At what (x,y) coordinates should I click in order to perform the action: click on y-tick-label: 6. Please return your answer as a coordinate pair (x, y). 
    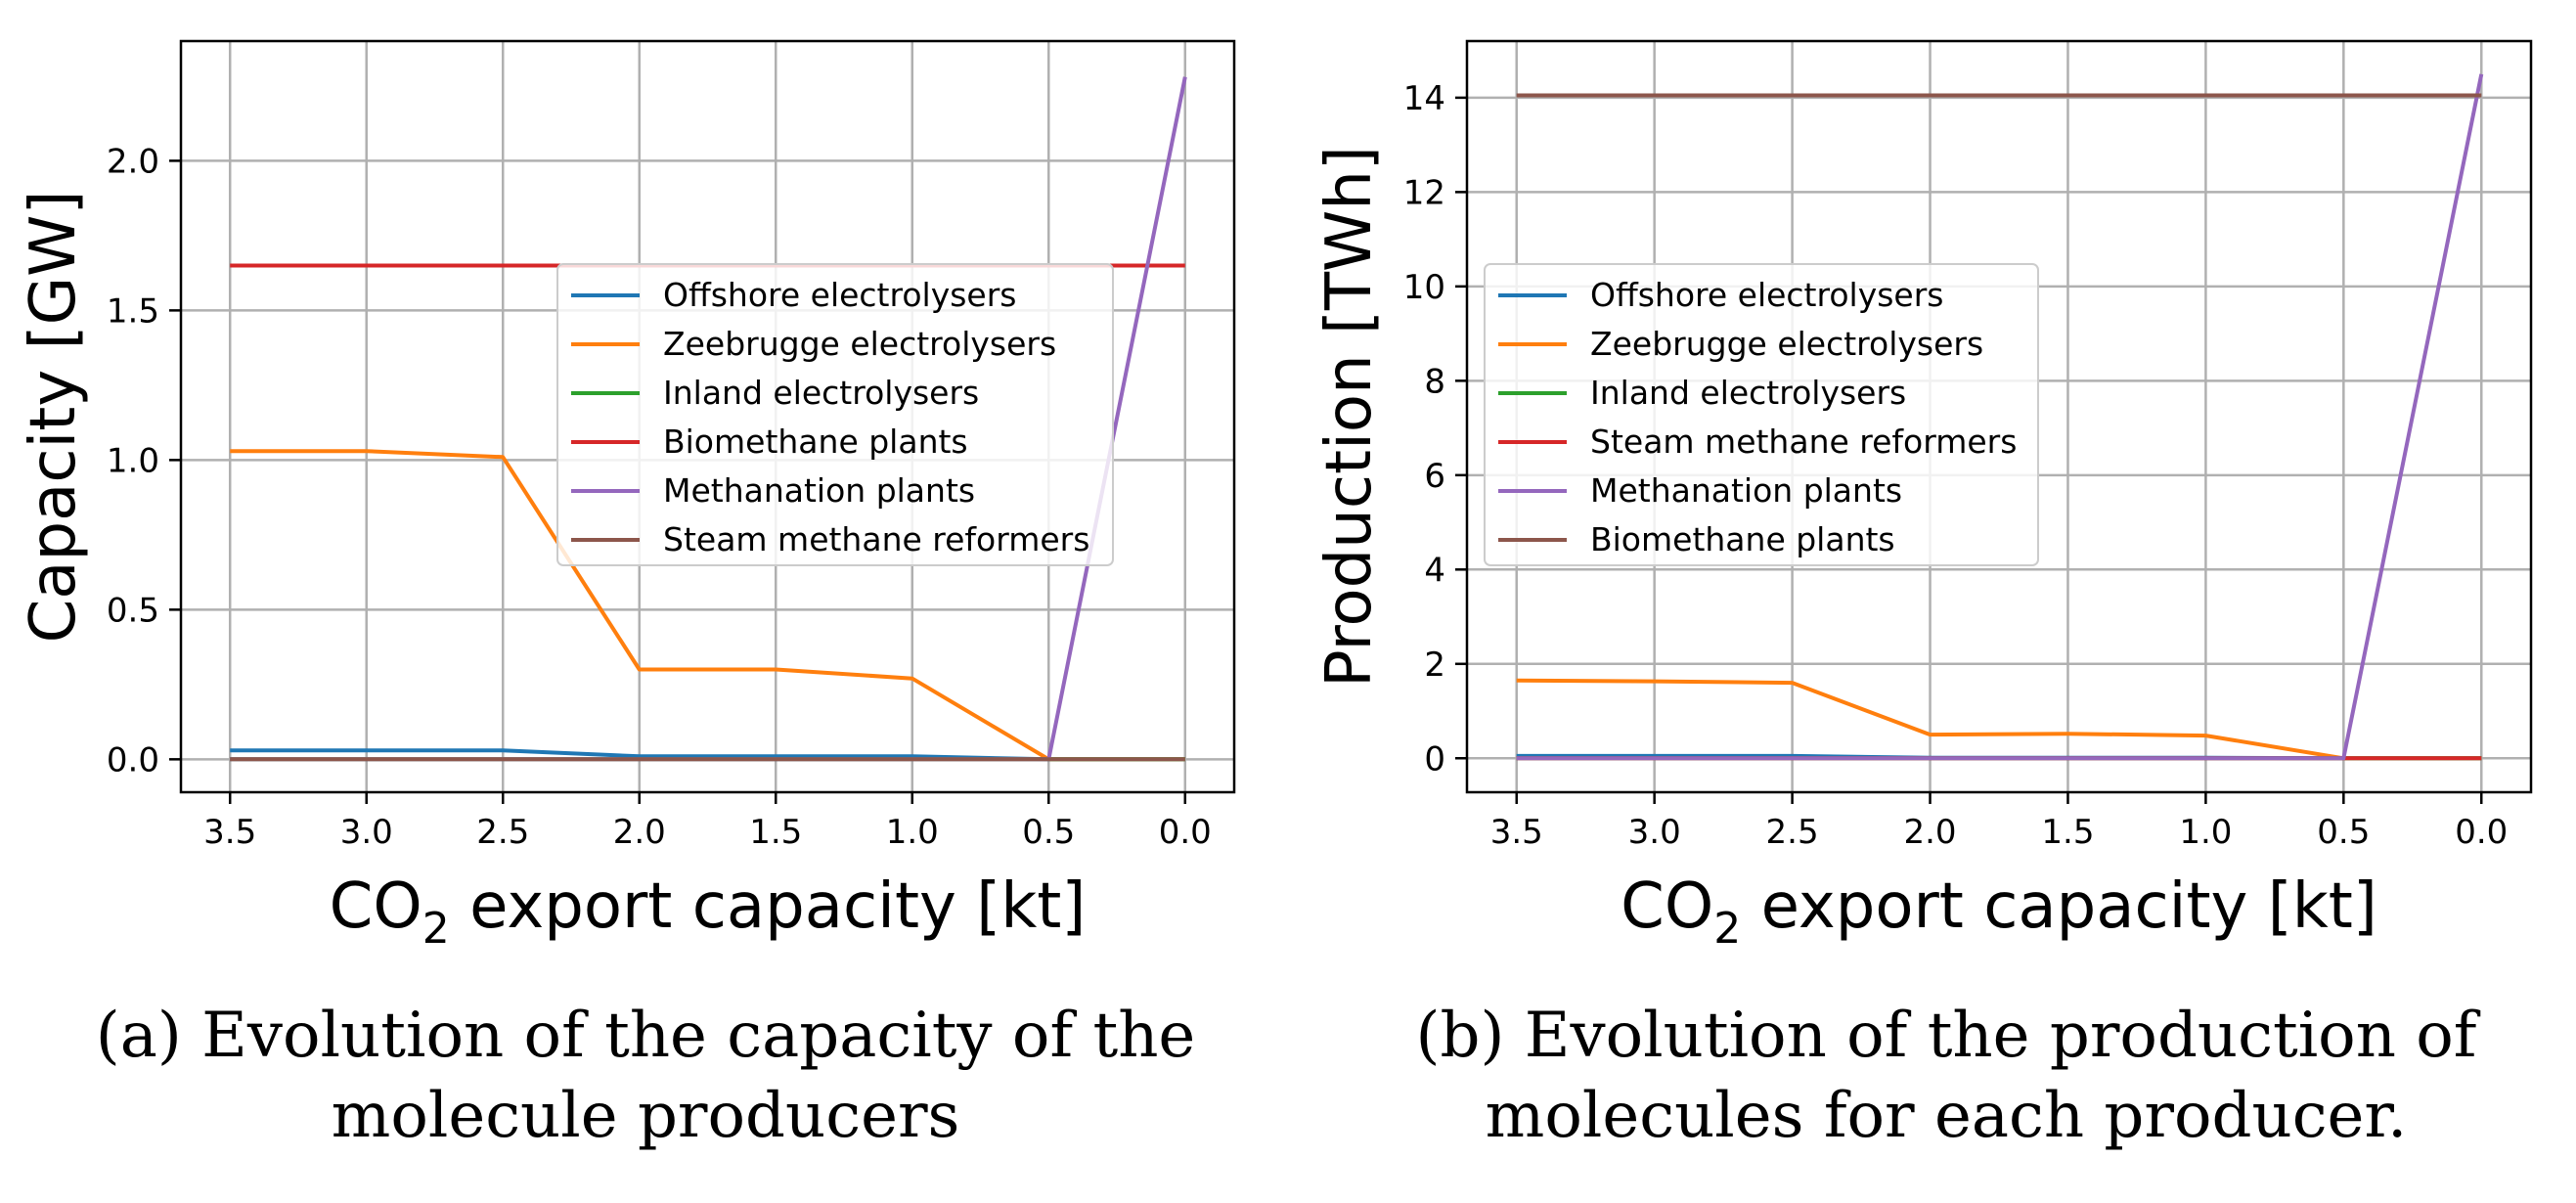
    Looking at the image, I should click on (1434, 476).